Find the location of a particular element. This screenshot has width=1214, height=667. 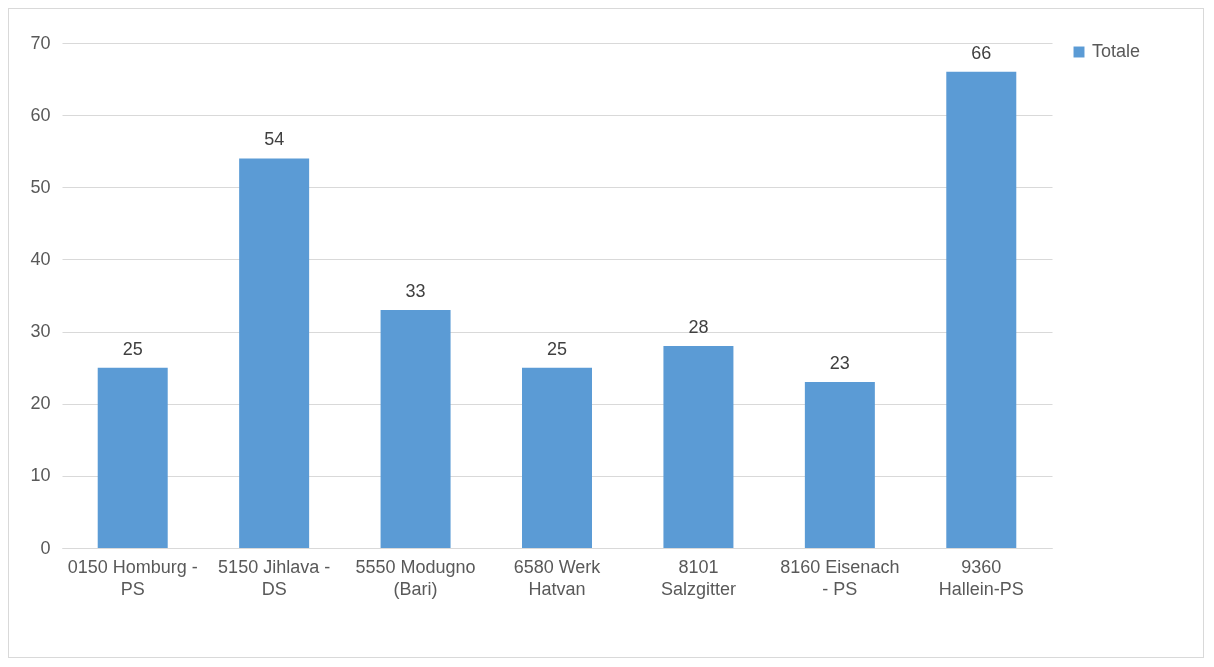

x-tick-label: 0150 Homburg - PS is located at coordinates (132, 577).